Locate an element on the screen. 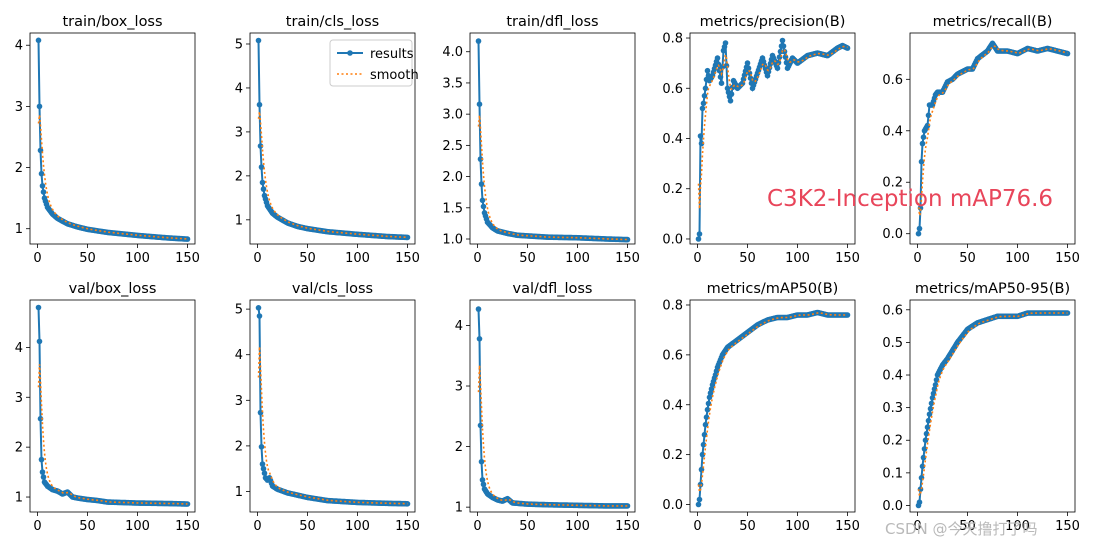  subplot-9: metrics/mAP50(B) 0 50 100 150 0.0 0.2 0.4 0.6 0.8 is located at coordinates (761, 407).